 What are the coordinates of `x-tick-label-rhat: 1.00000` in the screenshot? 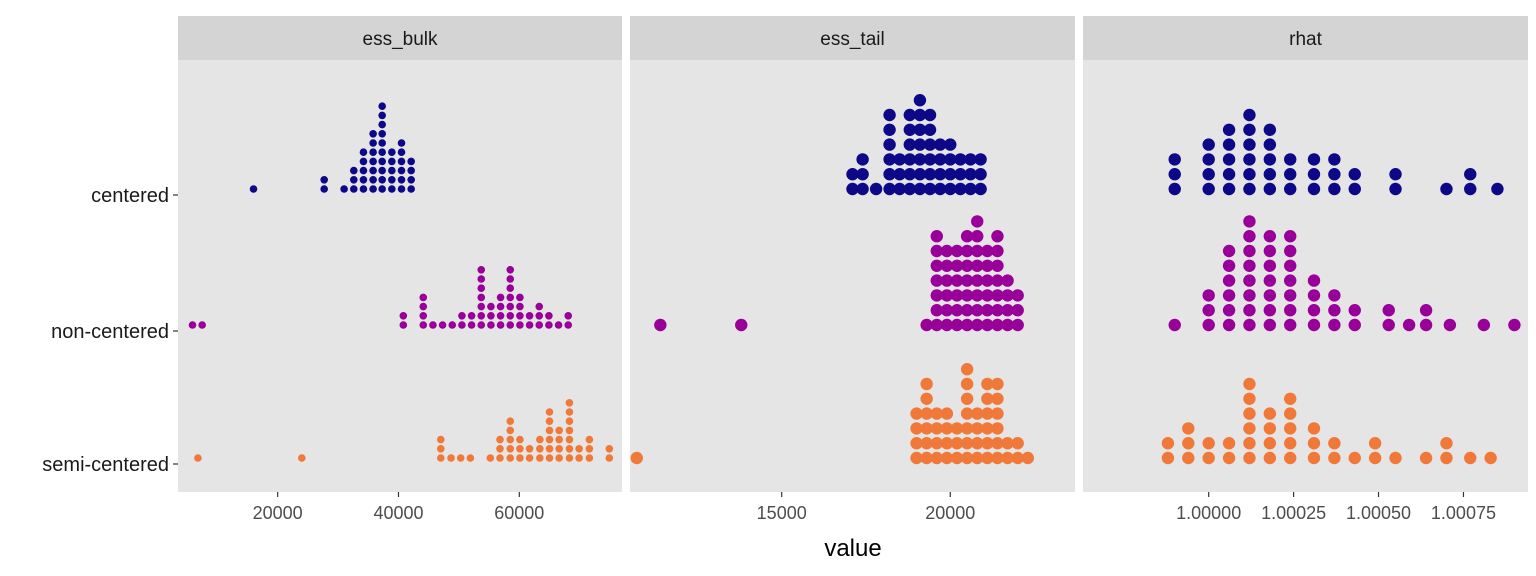 It's located at (1208, 513).